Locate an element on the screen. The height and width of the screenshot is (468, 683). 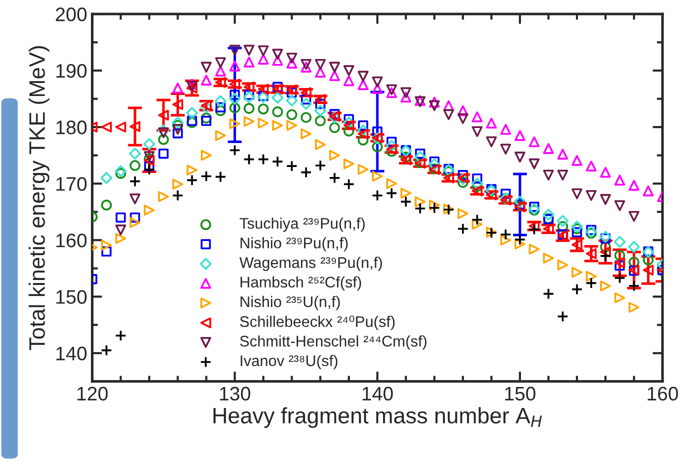
legend-label: Tsuchiya ²³⁹Pu(n,f) is located at coordinates (302, 225).